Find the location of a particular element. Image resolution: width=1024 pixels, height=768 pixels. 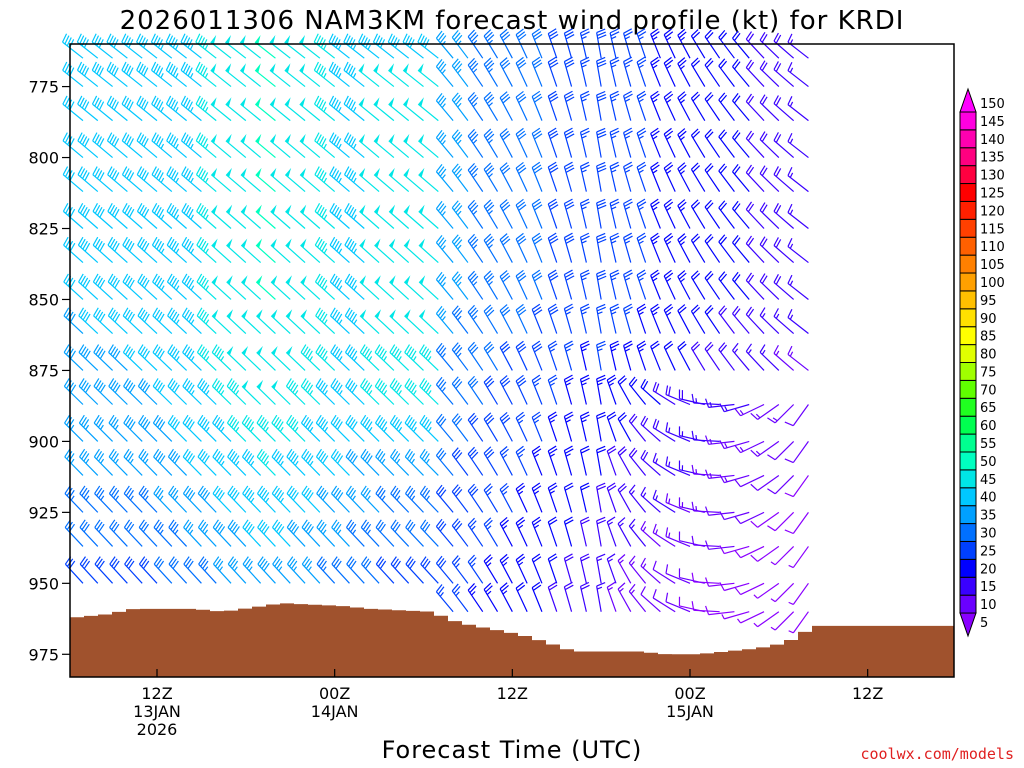

colorbar-bin is located at coordinates (968, 479).